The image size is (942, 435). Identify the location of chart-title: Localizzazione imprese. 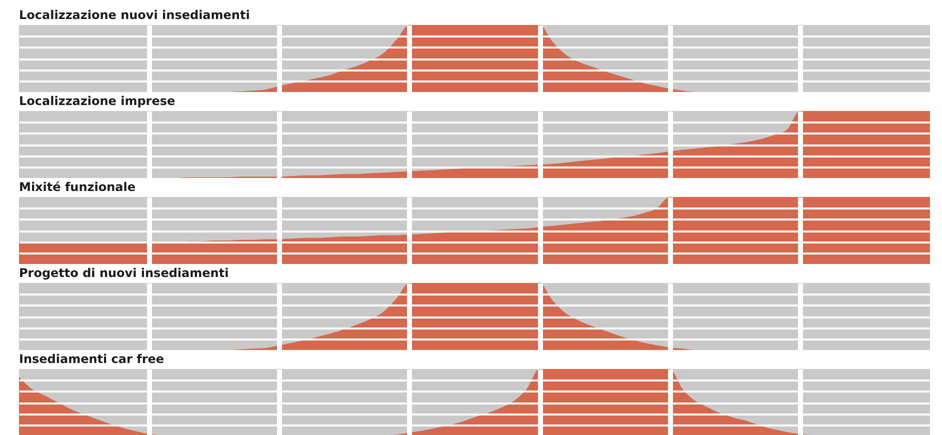
(97, 101).